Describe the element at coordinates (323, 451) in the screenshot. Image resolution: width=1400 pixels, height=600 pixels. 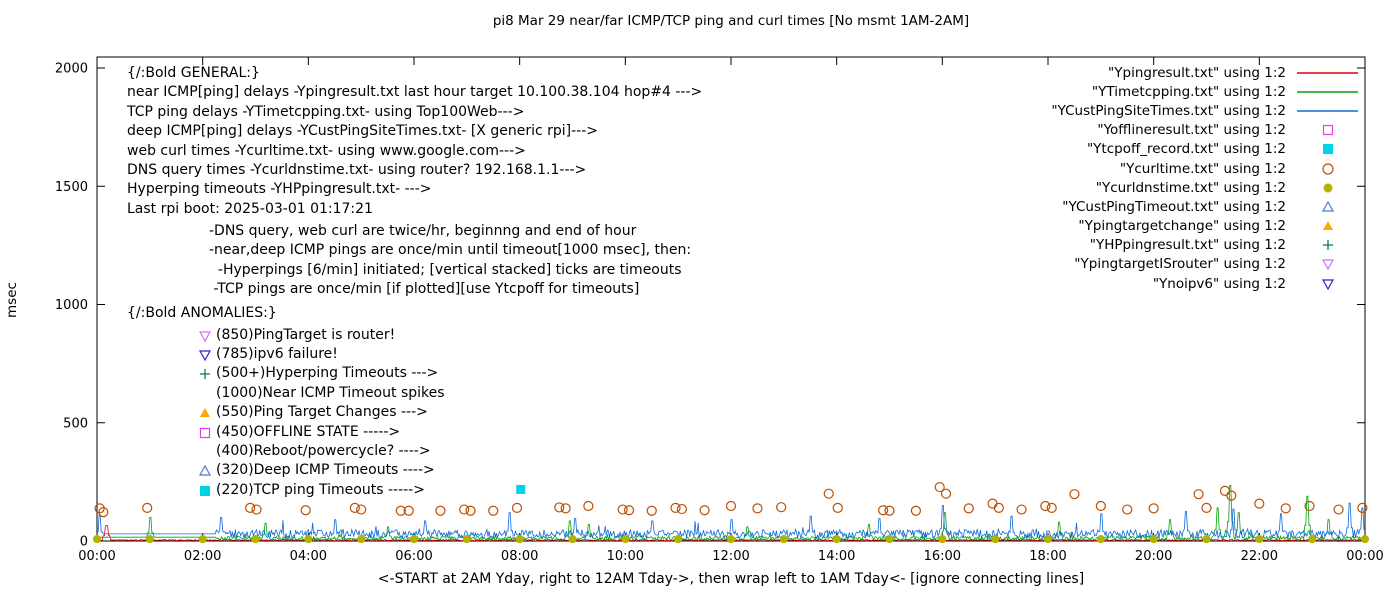
I see `anomaly-label: (400)Reboot/powercycle? ---->` at that location.